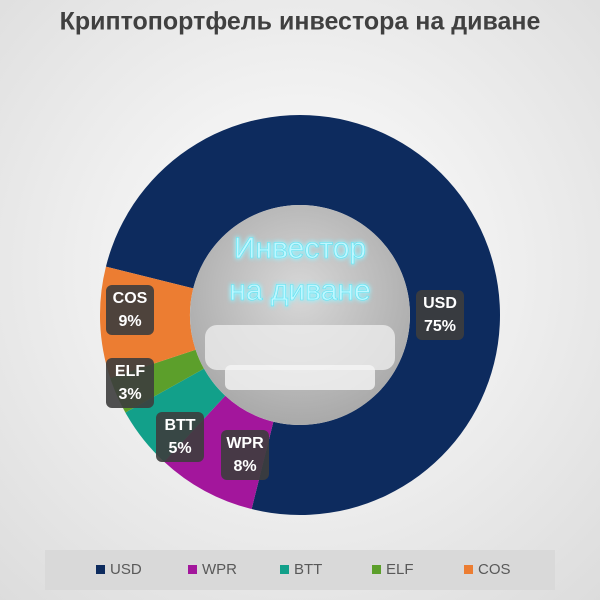 The image size is (600, 600). Describe the element at coordinates (300, 248) in the screenshot. I see `center-annotation: Инвестор` at that location.